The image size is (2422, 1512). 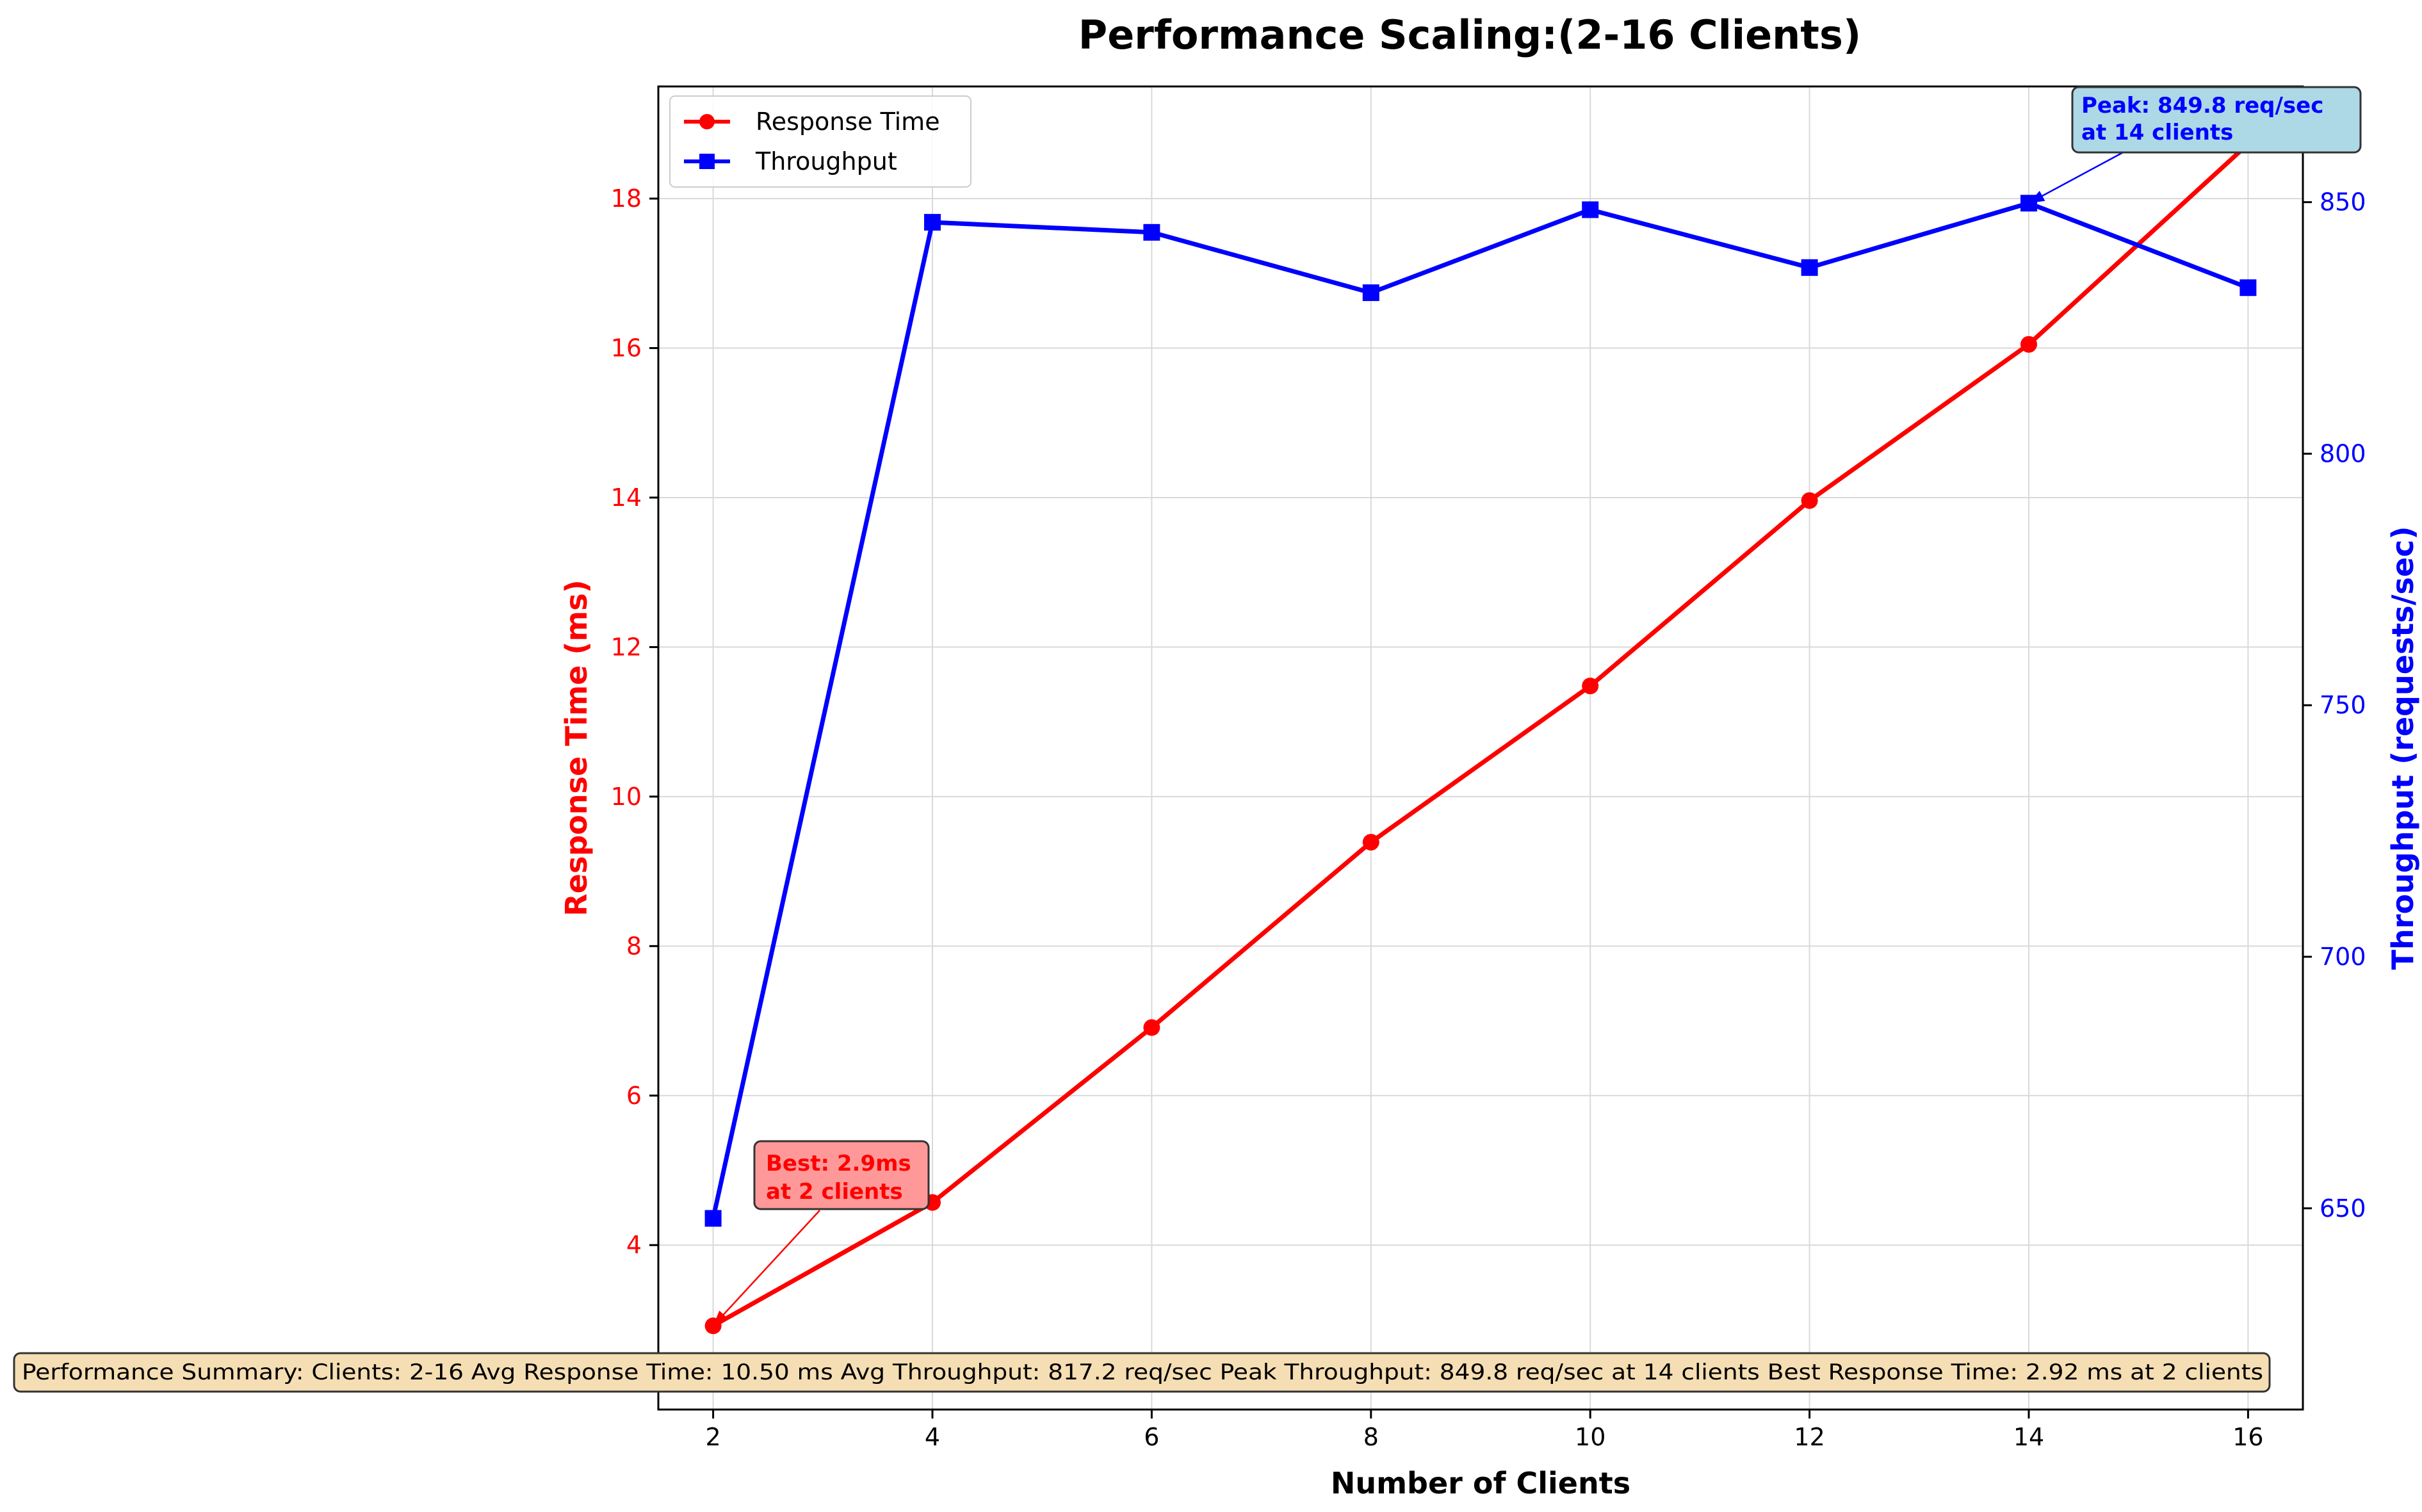 What do you see at coordinates (626, 797) in the screenshot?
I see `left-y-tick-label: 10` at bounding box center [626, 797].